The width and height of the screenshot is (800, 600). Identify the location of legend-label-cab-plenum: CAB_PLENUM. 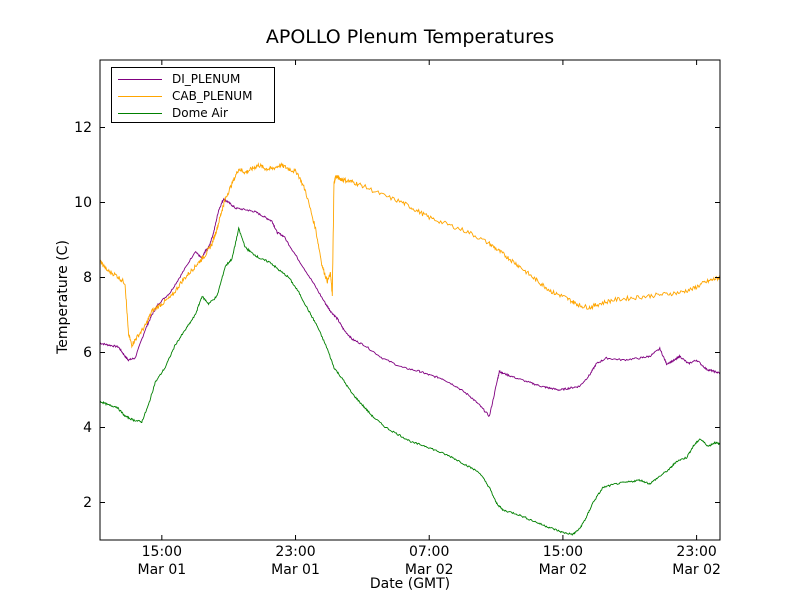
(212, 96).